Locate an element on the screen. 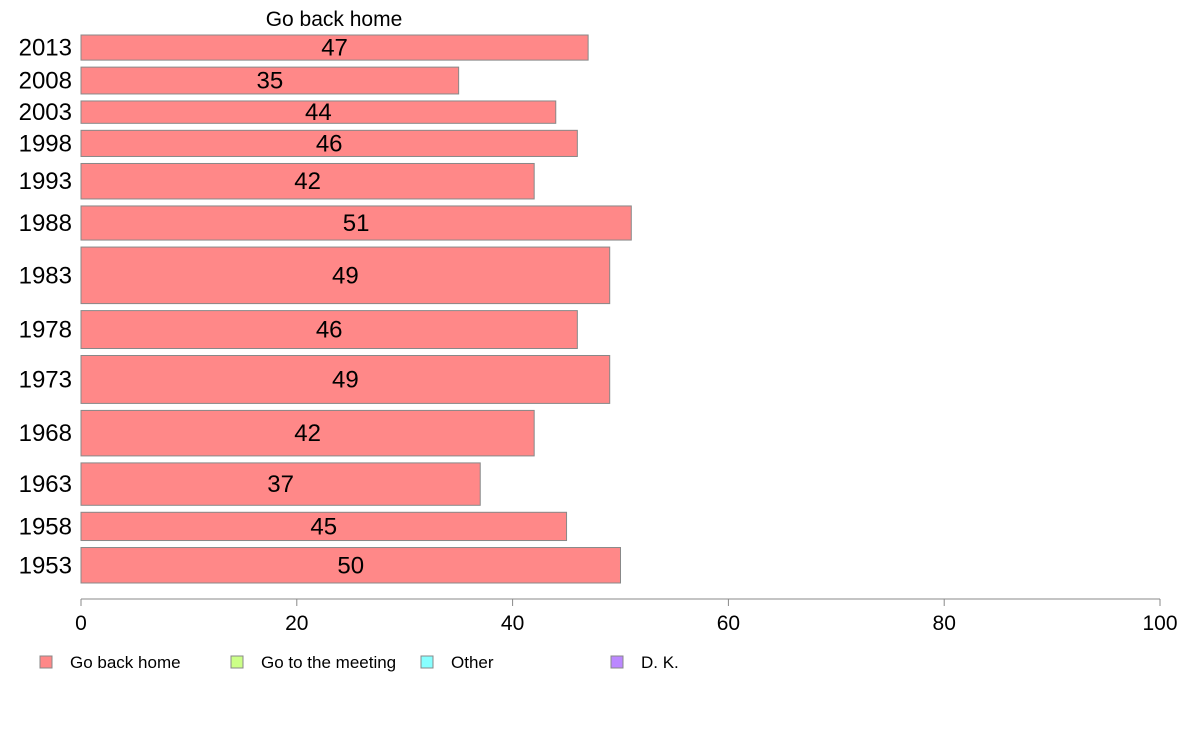 This screenshot has width=1188, height=736. x-tick-label: 80 is located at coordinates (944, 623).